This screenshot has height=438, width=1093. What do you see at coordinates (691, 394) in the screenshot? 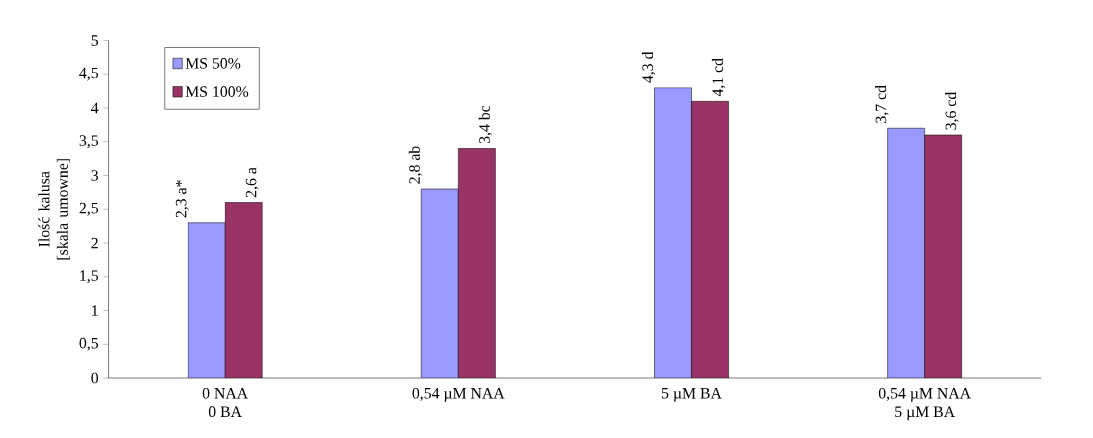
I see `x-tick-label: 5 µM BA` at bounding box center [691, 394].